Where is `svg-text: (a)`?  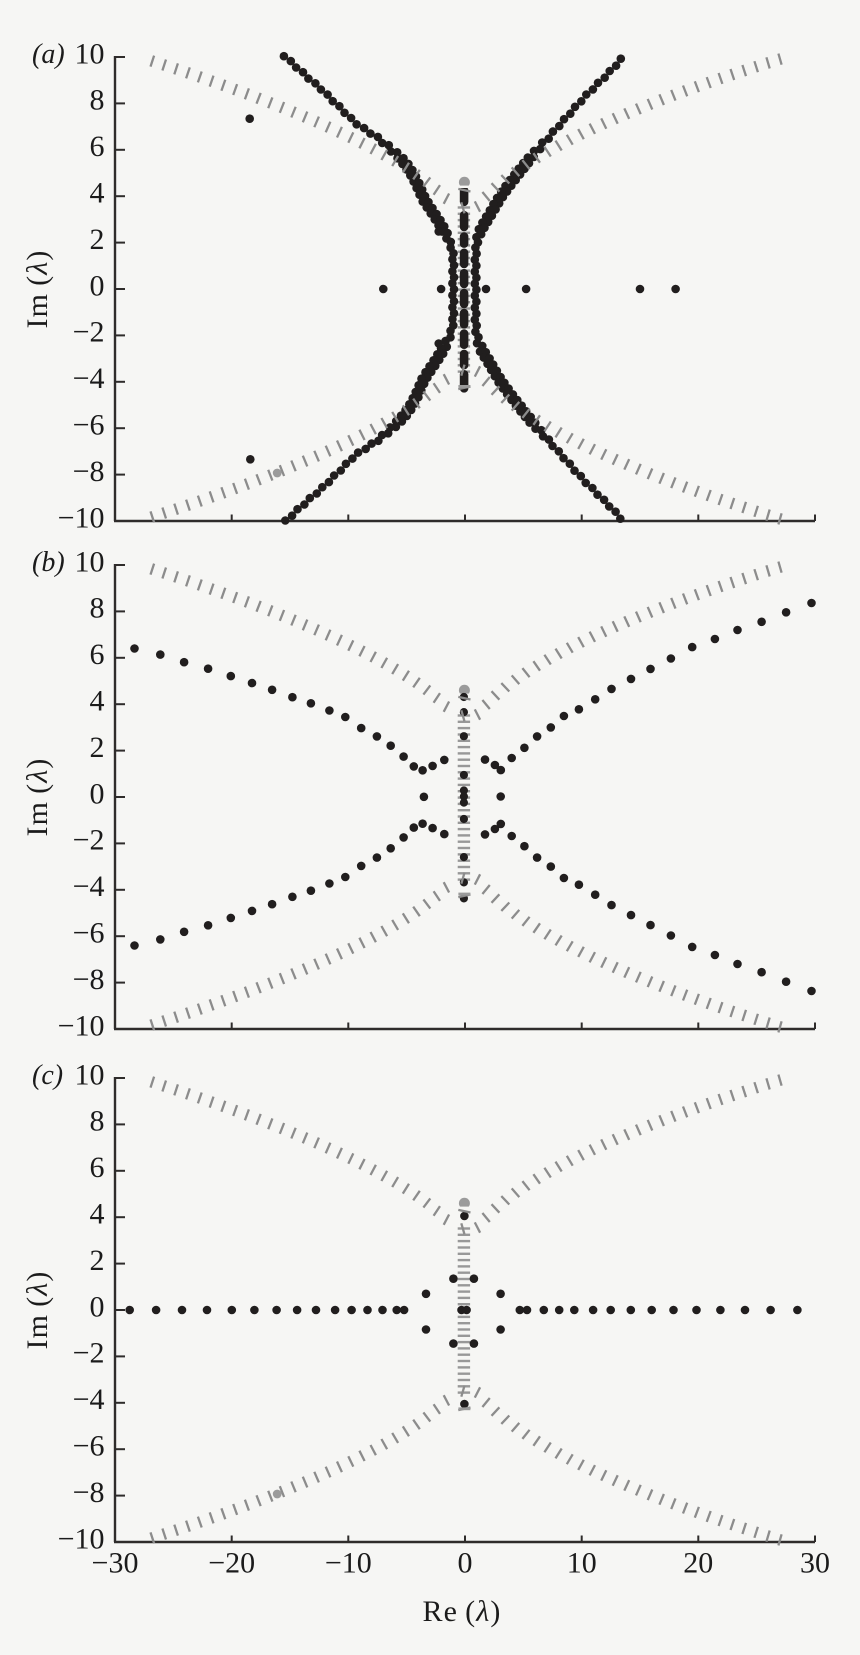 svg-text: (a) is located at coordinates (48, 54).